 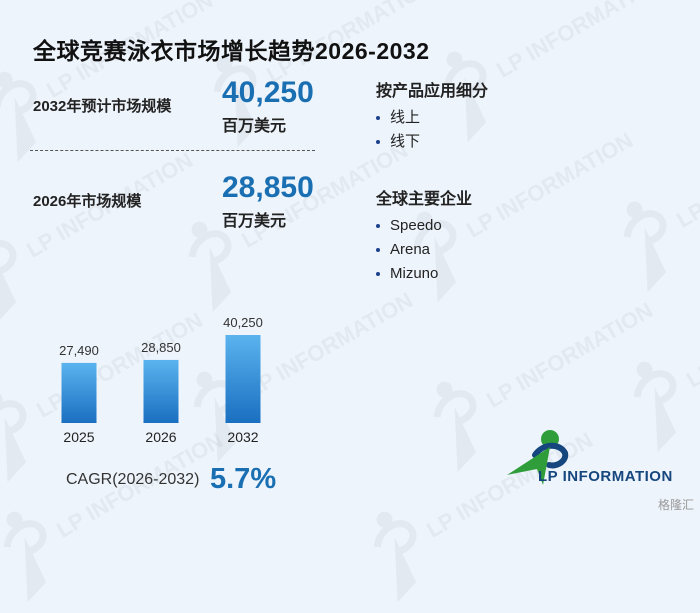 What do you see at coordinates (87, 201) in the screenshot?
I see `current-label: 2026年市场规模` at bounding box center [87, 201].